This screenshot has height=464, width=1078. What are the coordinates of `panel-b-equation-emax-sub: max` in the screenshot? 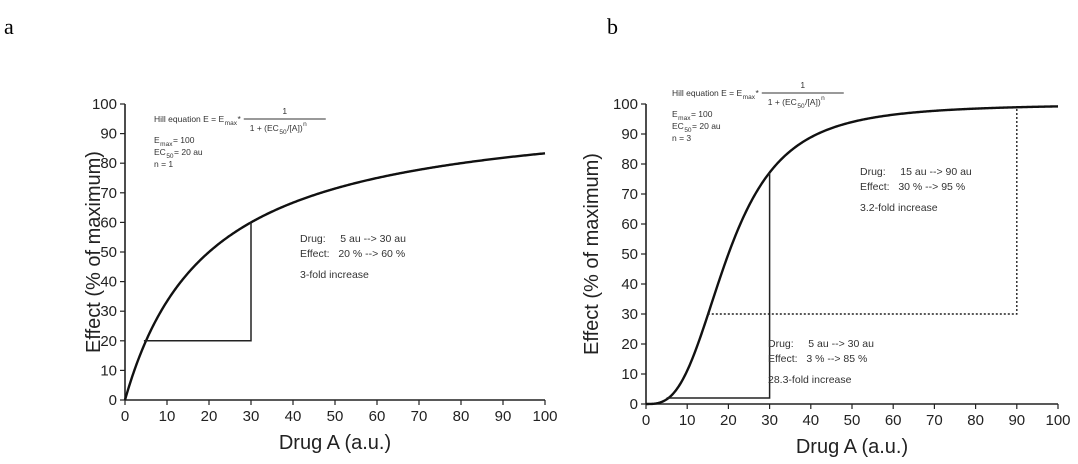 It's located at (749, 97).